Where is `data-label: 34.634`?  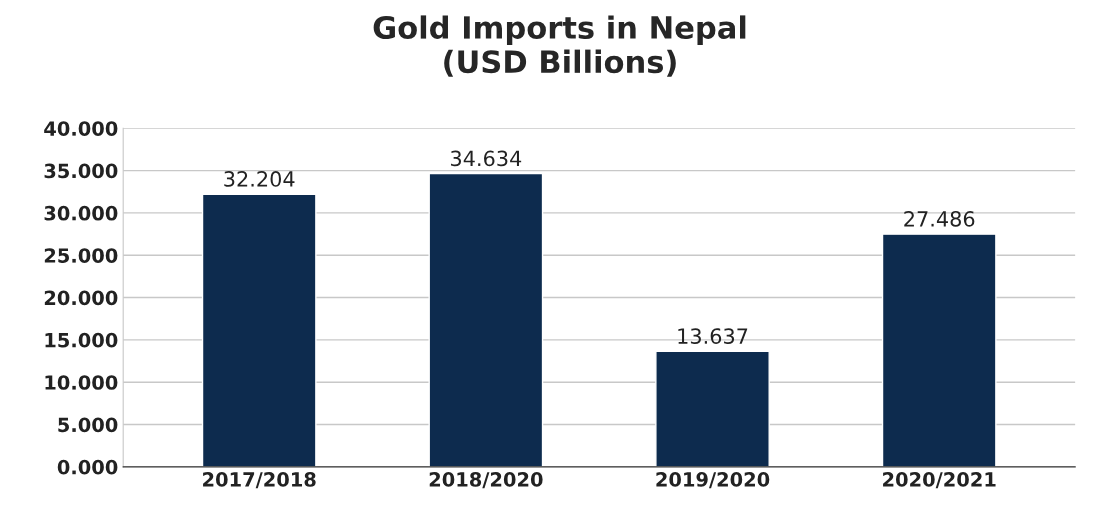
data-label: 34.634 is located at coordinates (486, 158).